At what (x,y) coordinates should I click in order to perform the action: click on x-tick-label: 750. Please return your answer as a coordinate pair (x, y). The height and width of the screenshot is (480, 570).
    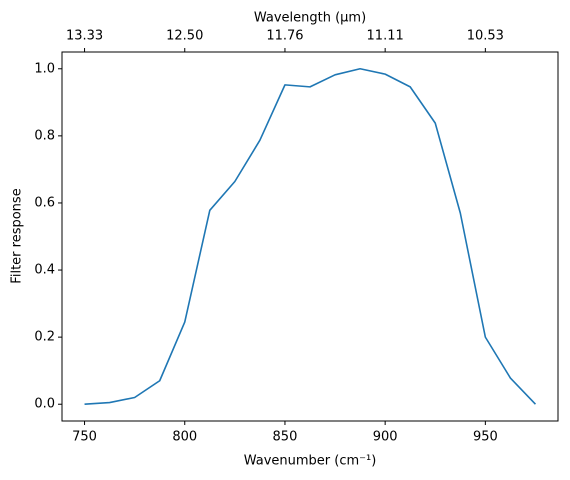
    Looking at the image, I should click on (84, 437).